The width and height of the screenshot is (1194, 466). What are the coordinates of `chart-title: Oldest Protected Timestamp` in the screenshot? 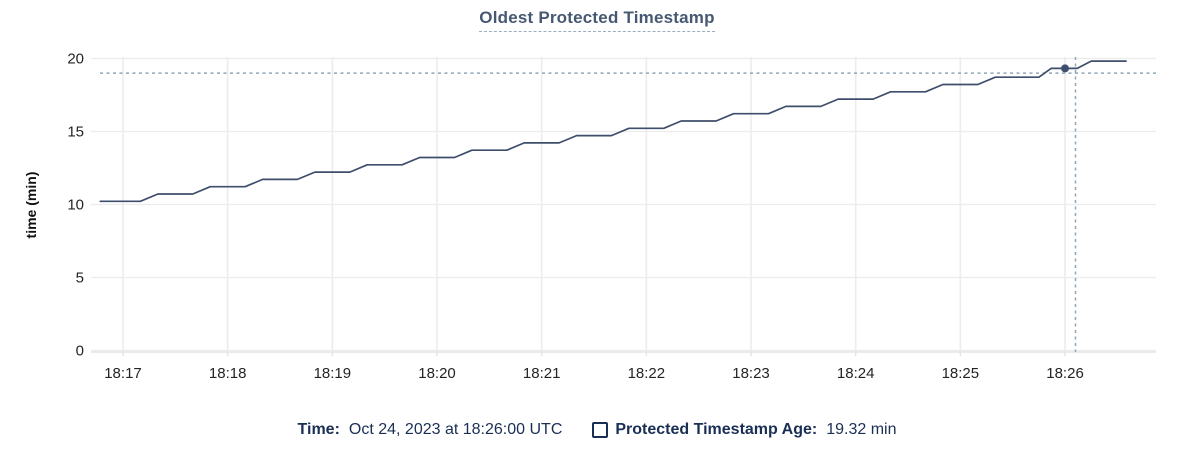 It's located at (597, 20).